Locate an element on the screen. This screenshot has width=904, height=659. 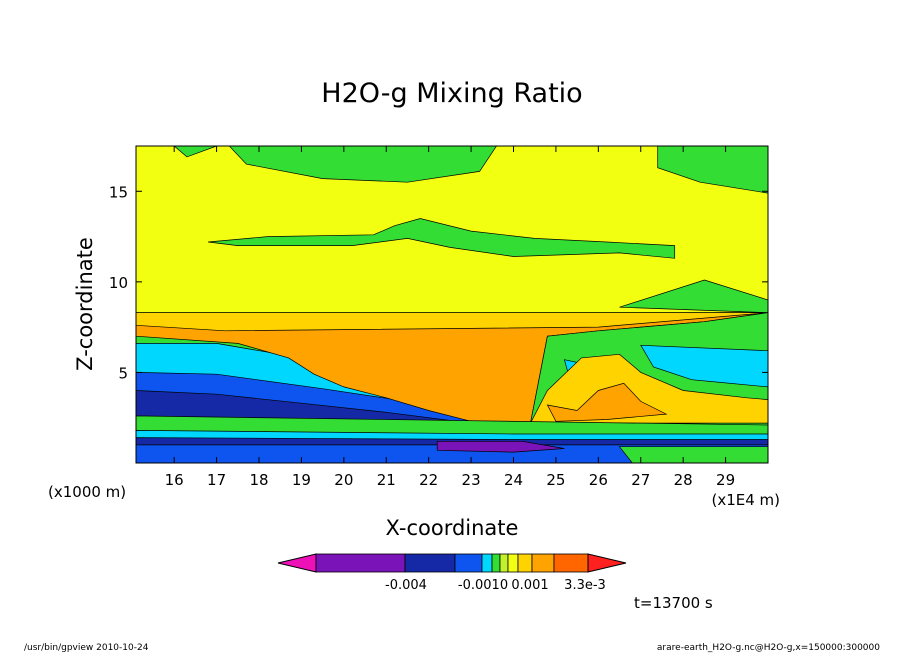
colorbar-labels: -0.004 -0.0010 0.001 3.3e-3 is located at coordinates (495, 585).